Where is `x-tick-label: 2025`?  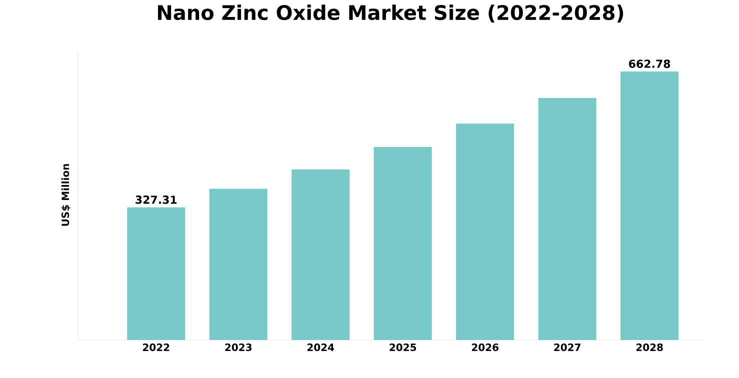
x-tick-label: 2025 is located at coordinates (403, 348).